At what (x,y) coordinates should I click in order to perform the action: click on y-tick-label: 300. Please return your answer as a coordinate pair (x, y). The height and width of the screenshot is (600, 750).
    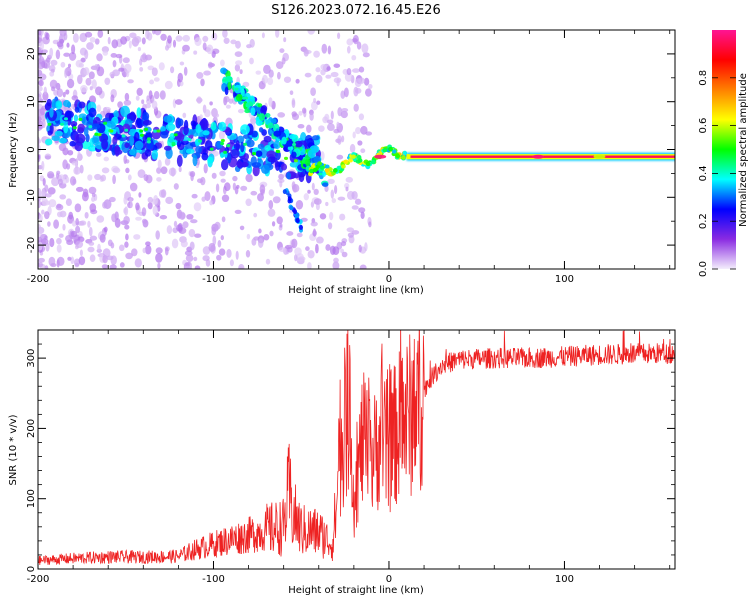
    Looking at the image, I should click on (31, 358).